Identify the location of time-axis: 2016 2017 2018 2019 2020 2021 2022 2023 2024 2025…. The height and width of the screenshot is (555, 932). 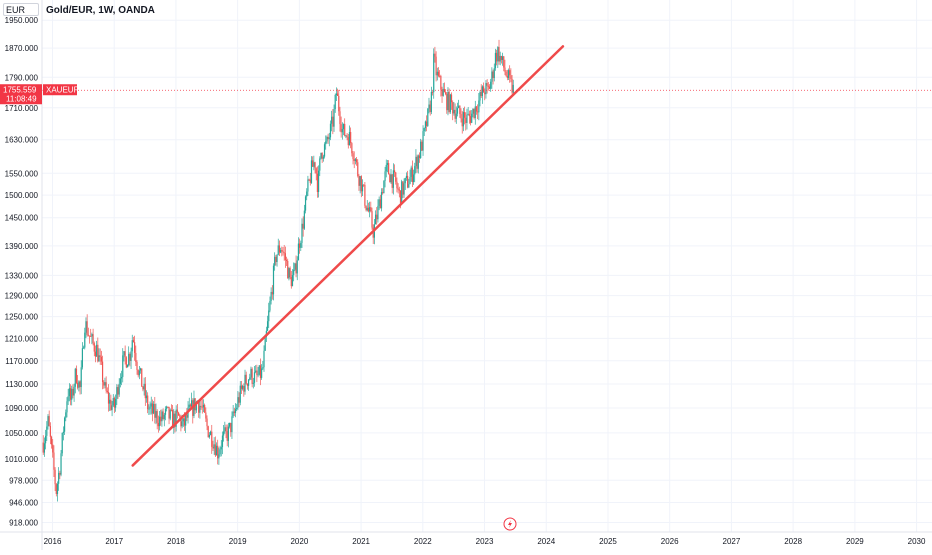
(466, 538).